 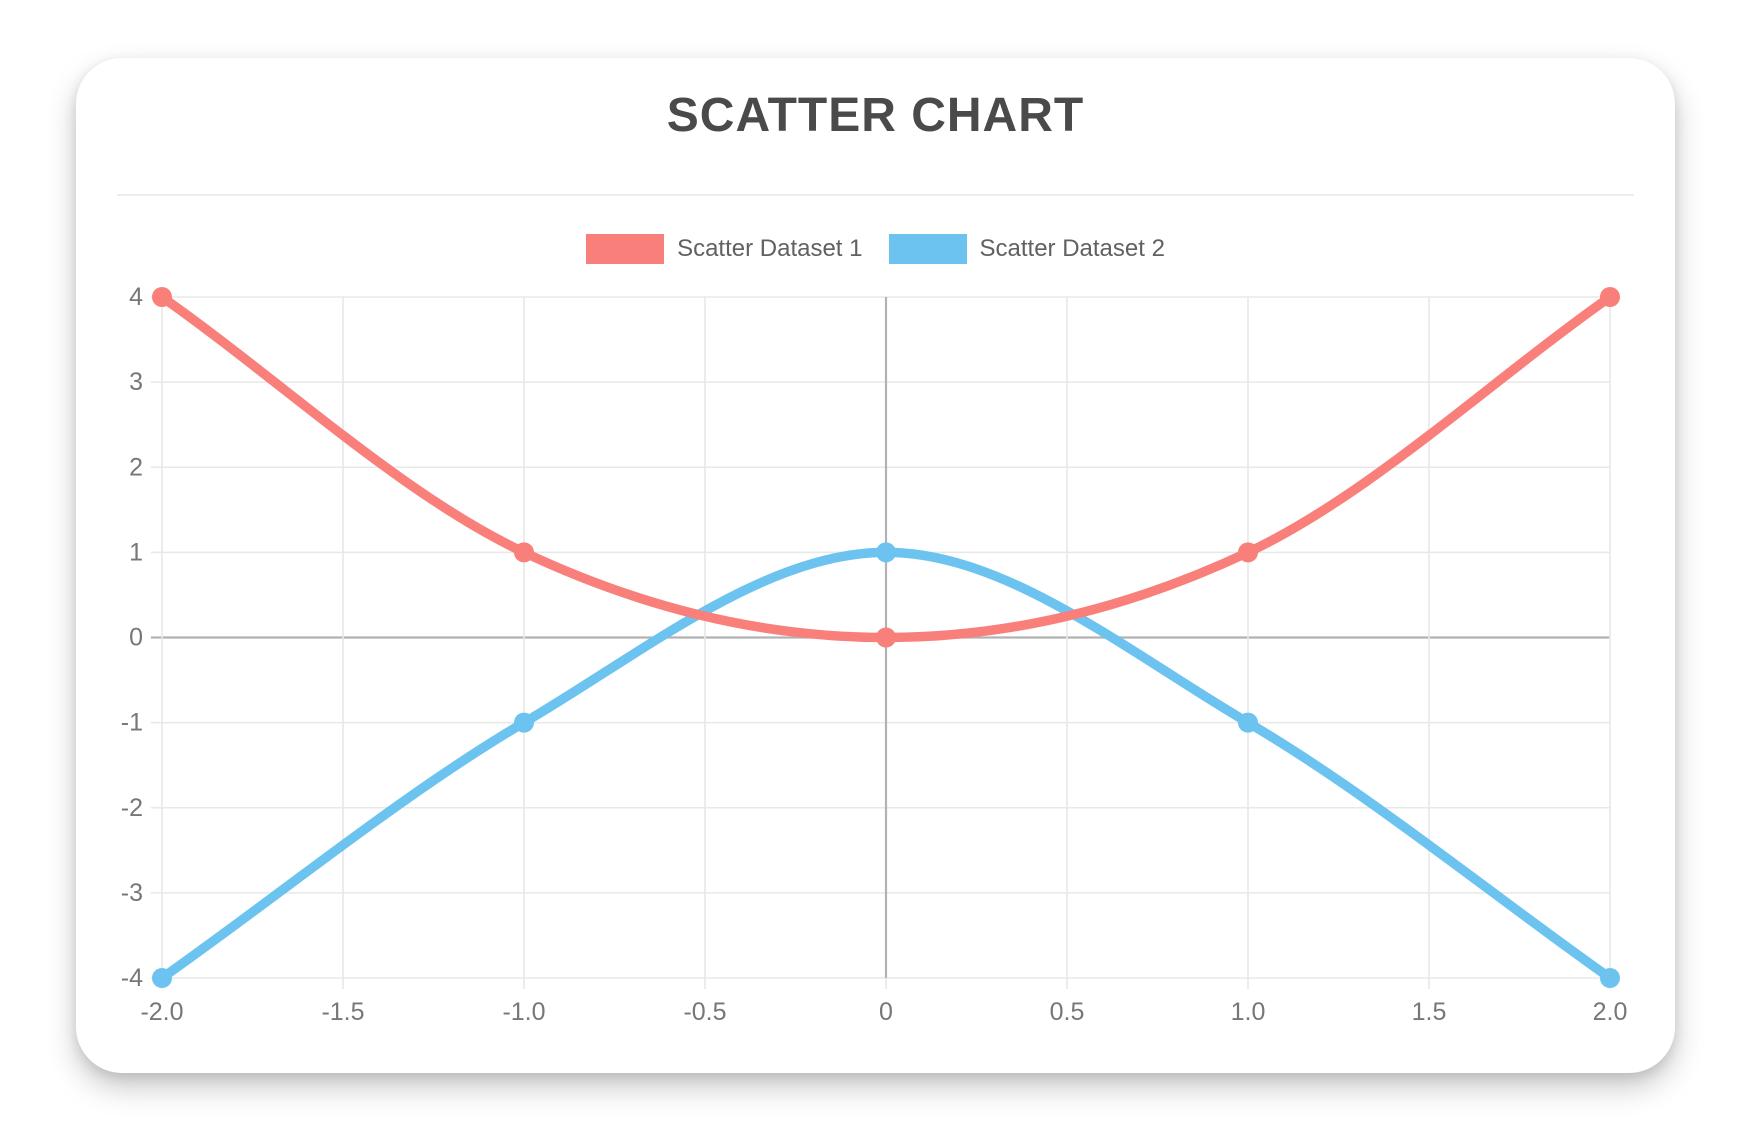 What do you see at coordinates (875, 115) in the screenshot?
I see `chart-title: SCATTER CHART` at bounding box center [875, 115].